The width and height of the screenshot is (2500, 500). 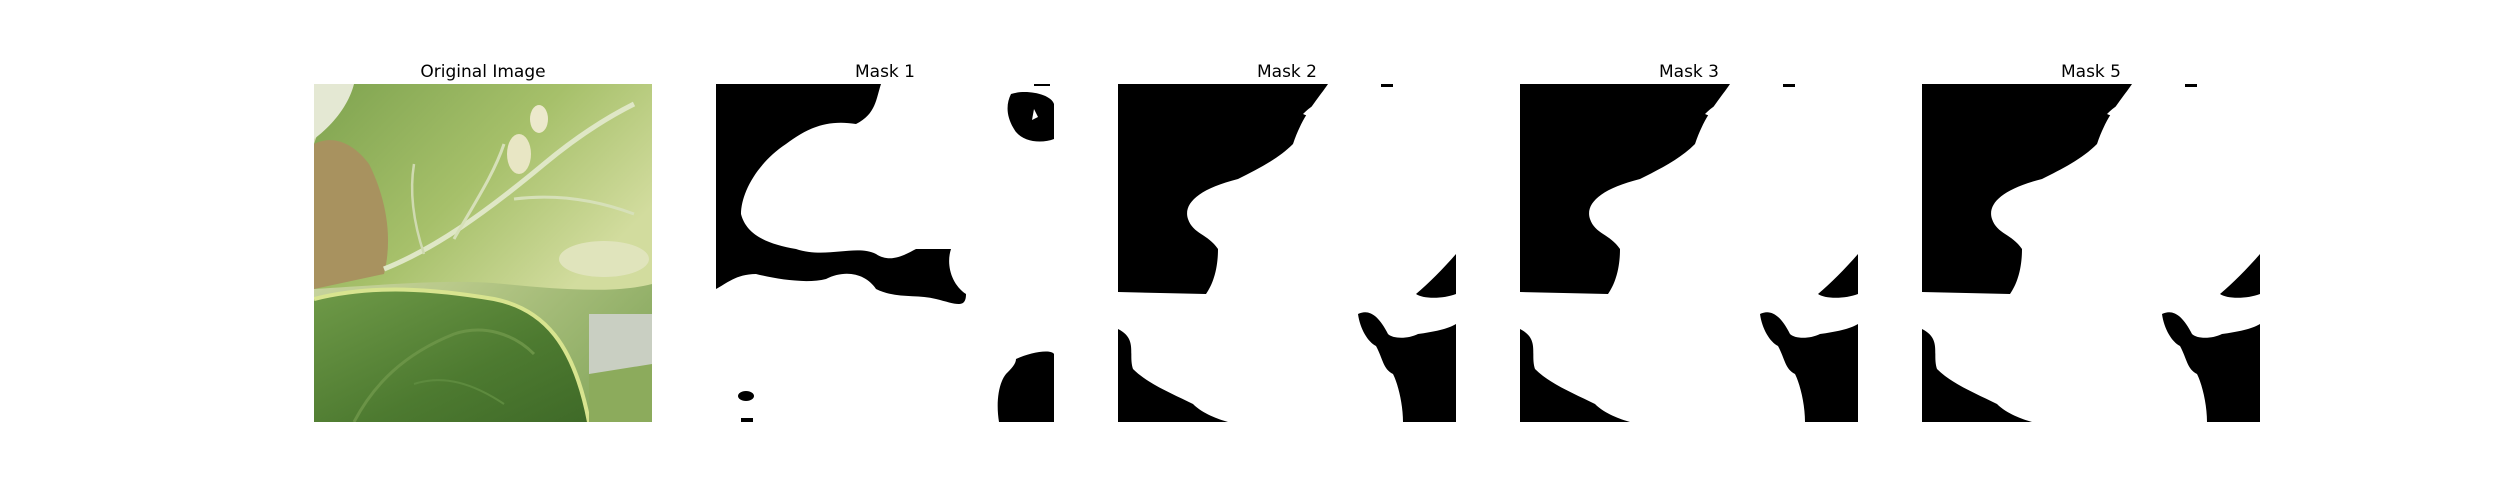 I want to click on panel-mask-2: Mask 2, so click(x=1287, y=241).